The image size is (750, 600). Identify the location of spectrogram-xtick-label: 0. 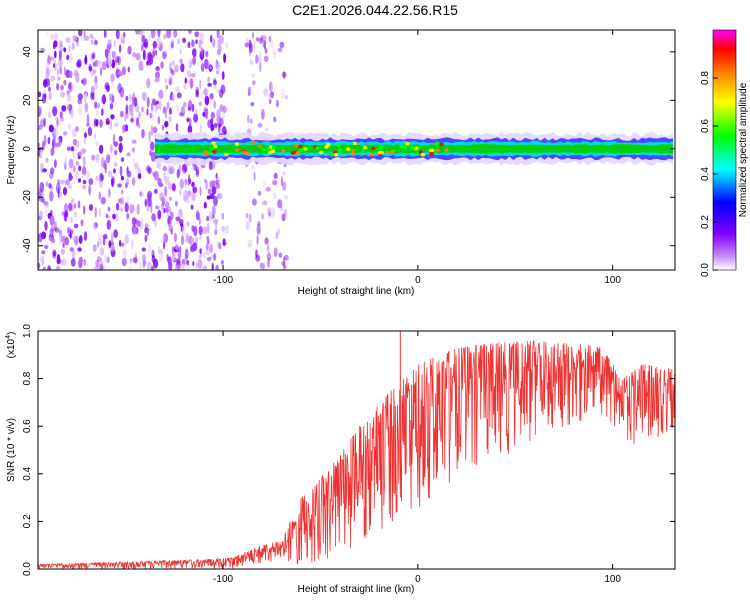
(418, 280).